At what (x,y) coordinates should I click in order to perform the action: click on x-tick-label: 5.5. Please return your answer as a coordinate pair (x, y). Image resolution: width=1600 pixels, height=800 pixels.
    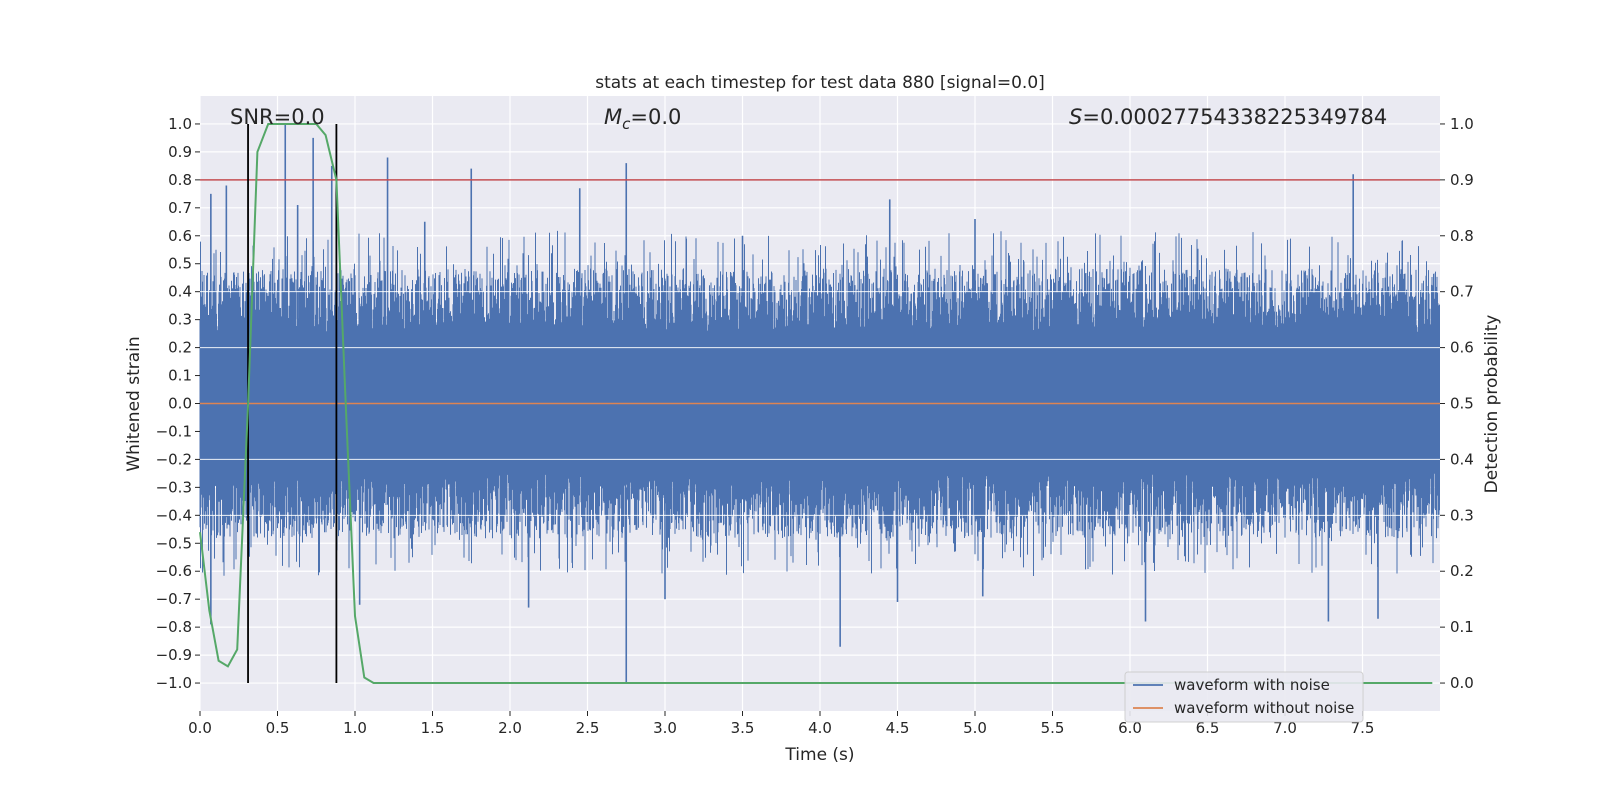
    Looking at the image, I should click on (1053, 728).